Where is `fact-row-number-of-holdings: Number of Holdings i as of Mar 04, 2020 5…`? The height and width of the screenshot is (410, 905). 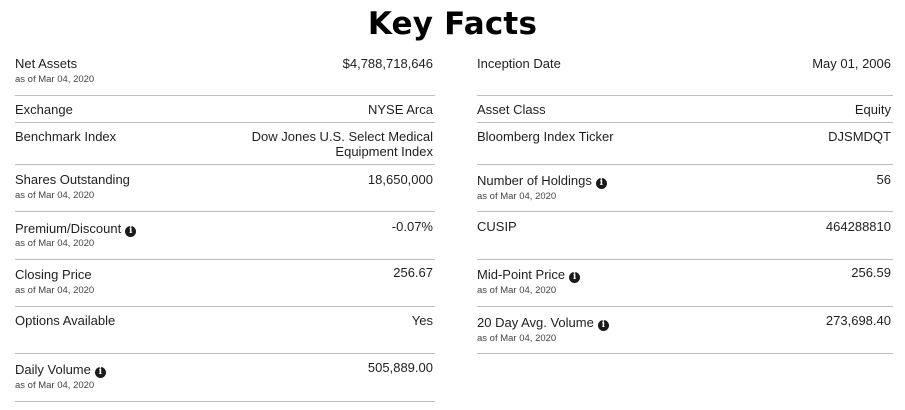 fact-row-number-of-holdings: Number of Holdings i as of Mar 04, 2020 5… is located at coordinates (685, 188).